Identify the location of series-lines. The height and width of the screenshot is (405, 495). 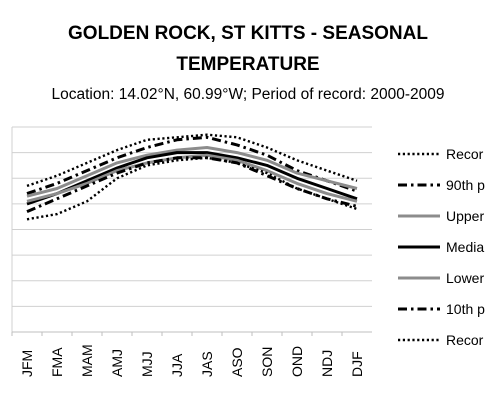
(192, 177).